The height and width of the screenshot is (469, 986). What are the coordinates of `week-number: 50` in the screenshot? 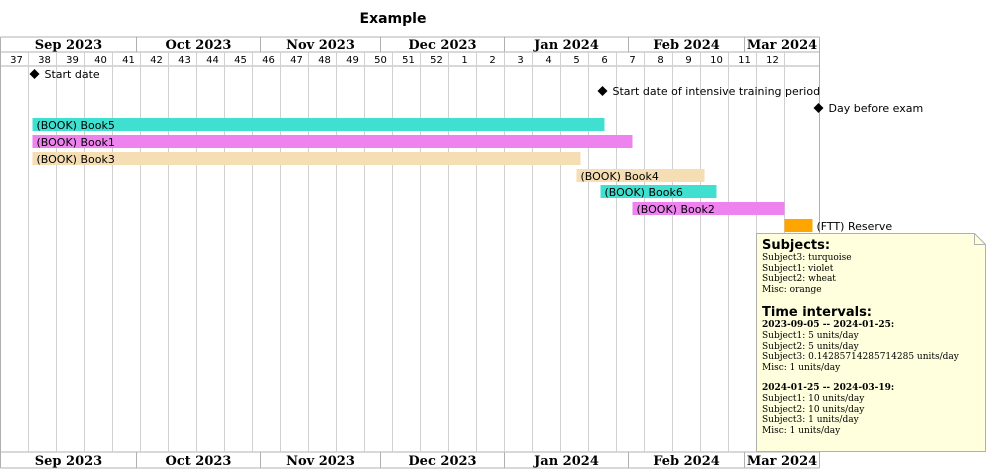 It's located at (380, 60).